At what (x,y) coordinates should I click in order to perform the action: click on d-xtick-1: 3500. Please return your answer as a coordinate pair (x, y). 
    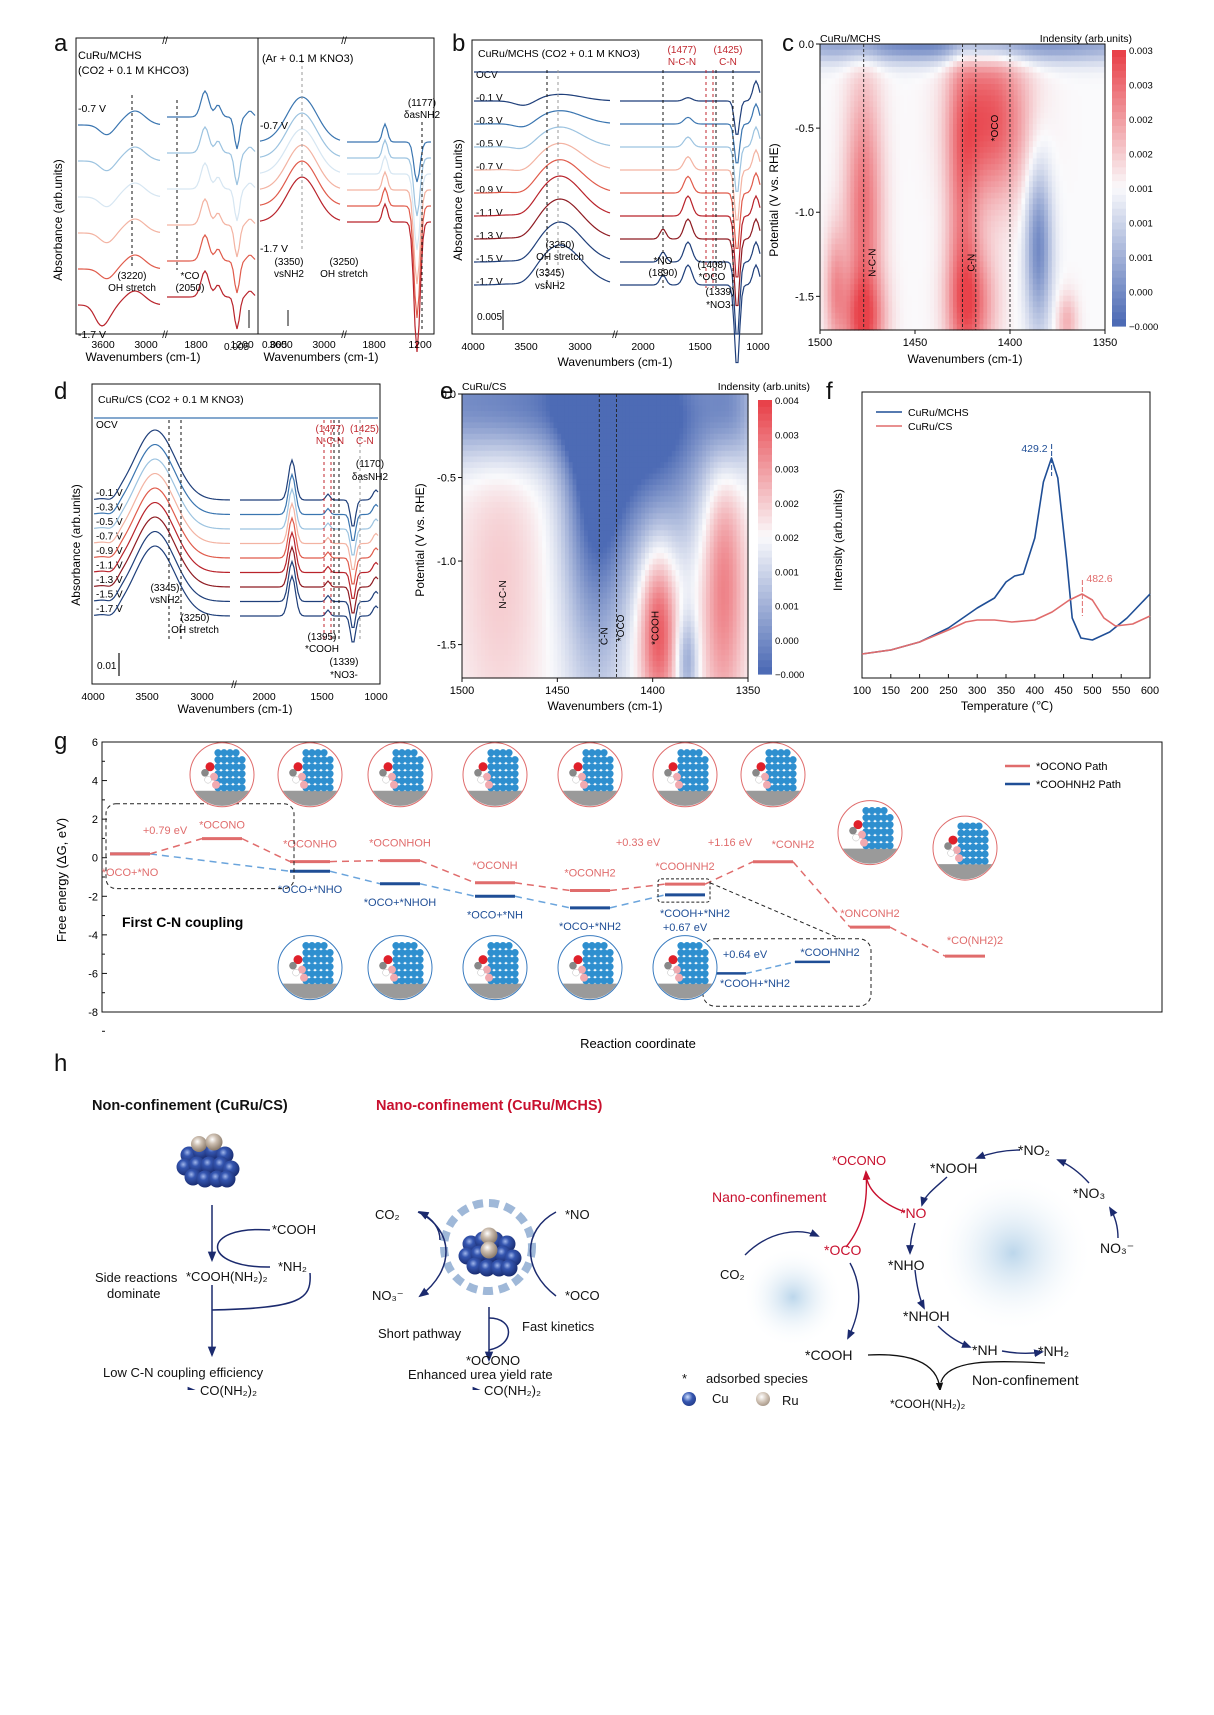
    Looking at the image, I should click on (147, 697).